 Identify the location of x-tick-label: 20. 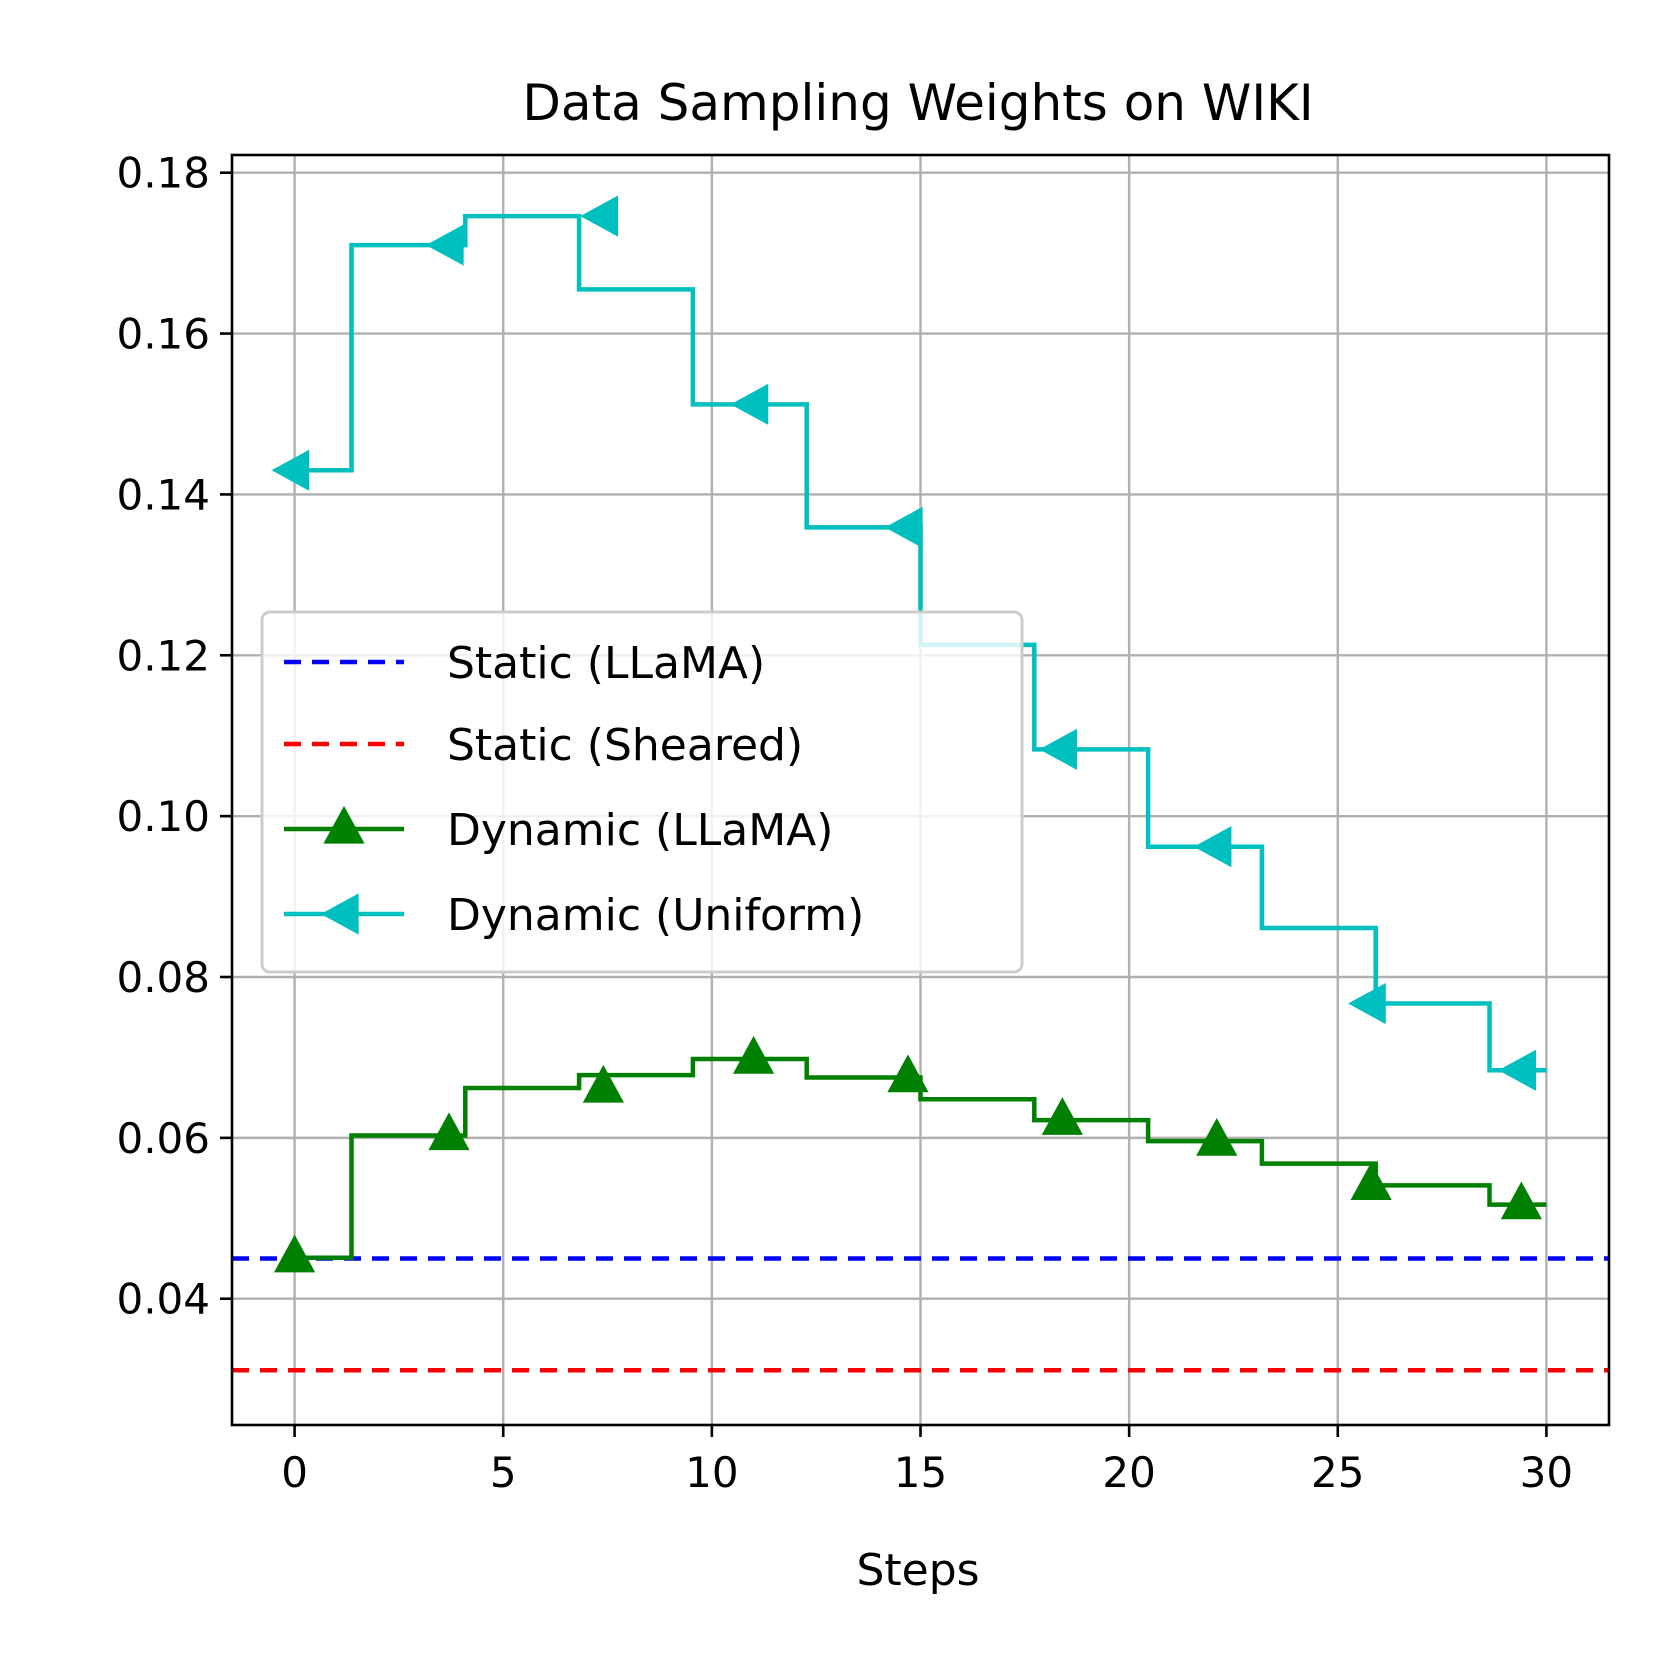
(1128, 1472).